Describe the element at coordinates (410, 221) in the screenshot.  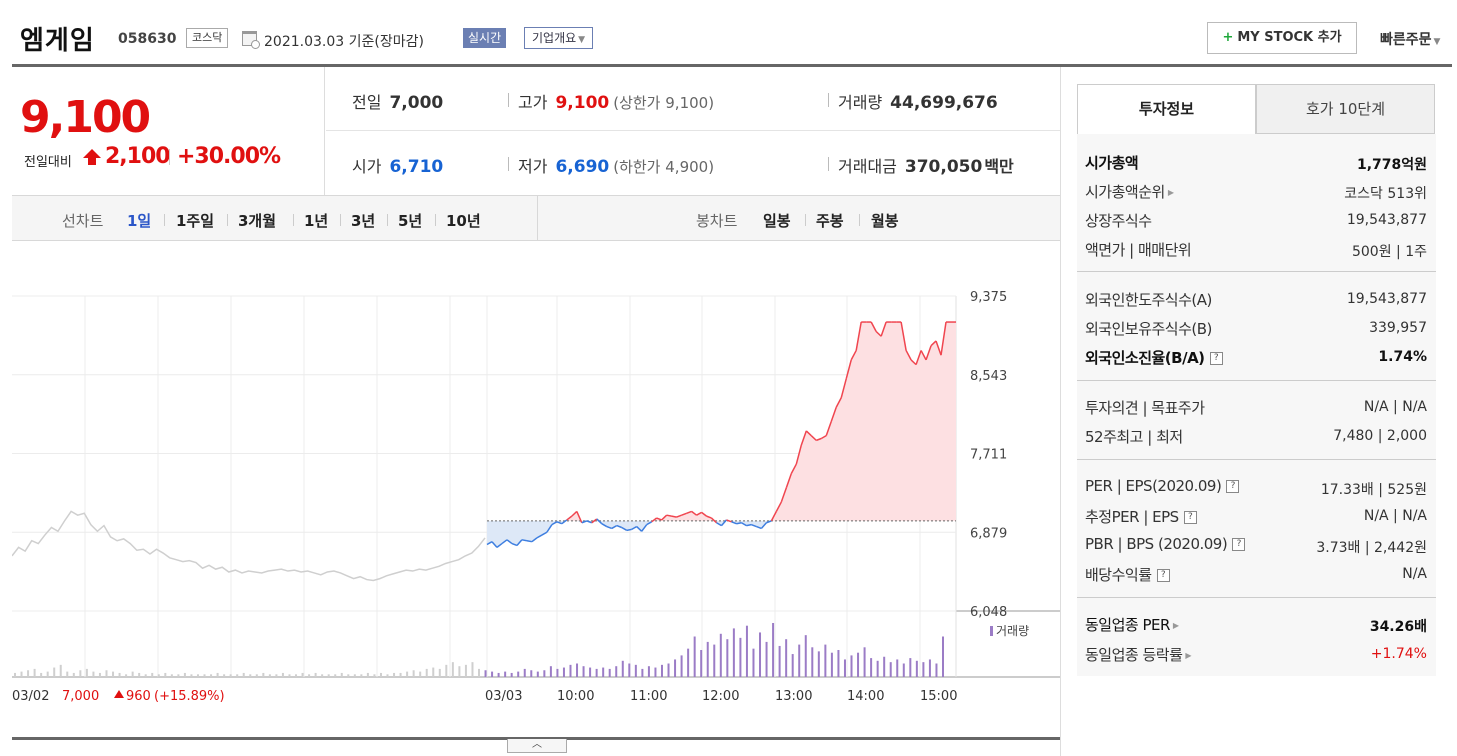
I see `tab-5year: 5년` at that location.